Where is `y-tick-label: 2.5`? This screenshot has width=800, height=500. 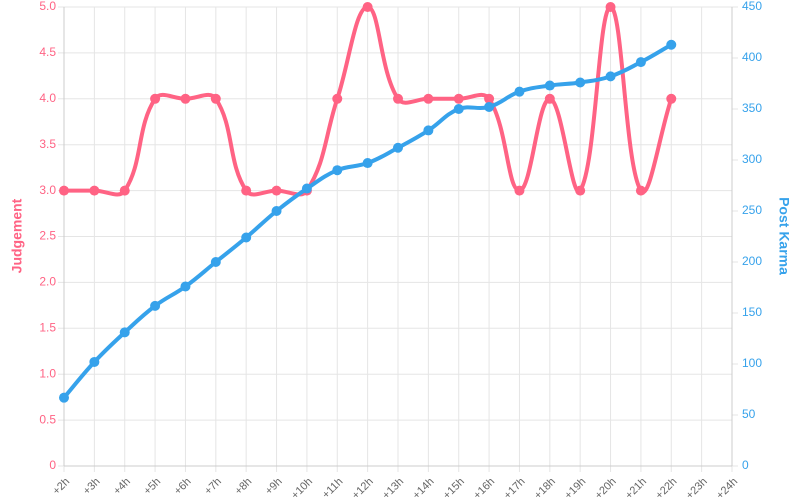
y-tick-label: 2.5 is located at coordinates (47, 236).